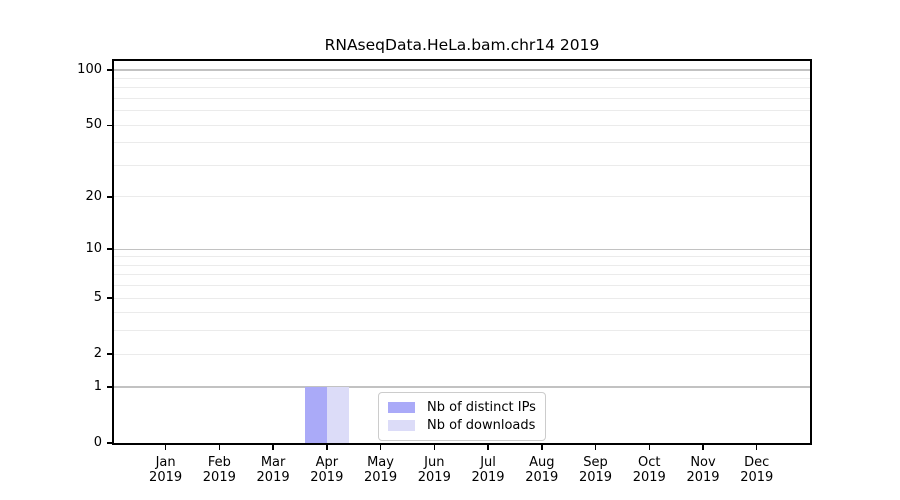  Describe the element at coordinates (595, 462) in the screenshot. I see `x-tick-month: Sep` at that location.